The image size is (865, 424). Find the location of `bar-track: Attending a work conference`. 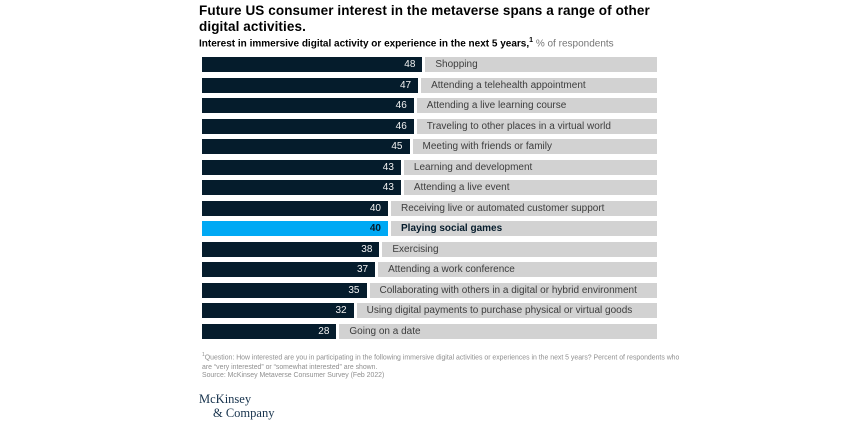

bar-track: Attending a work conference is located at coordinates (517, 269).